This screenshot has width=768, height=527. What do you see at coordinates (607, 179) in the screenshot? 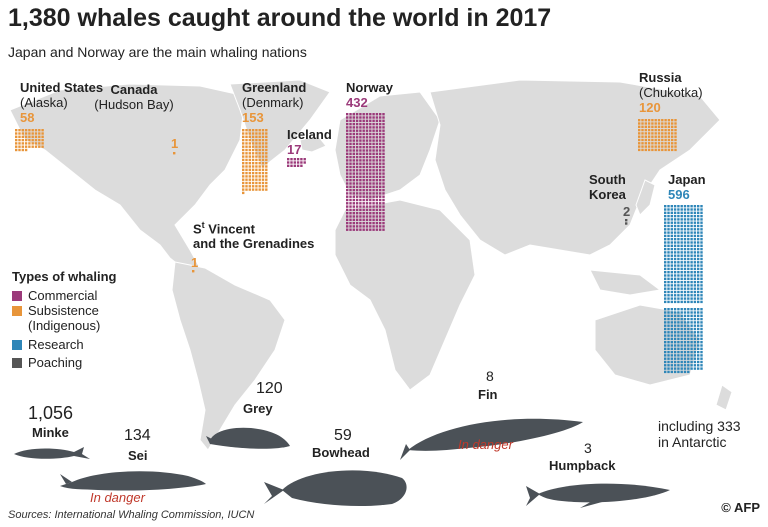
I see `south-korea-name: South` at bounding box center [607, 179].